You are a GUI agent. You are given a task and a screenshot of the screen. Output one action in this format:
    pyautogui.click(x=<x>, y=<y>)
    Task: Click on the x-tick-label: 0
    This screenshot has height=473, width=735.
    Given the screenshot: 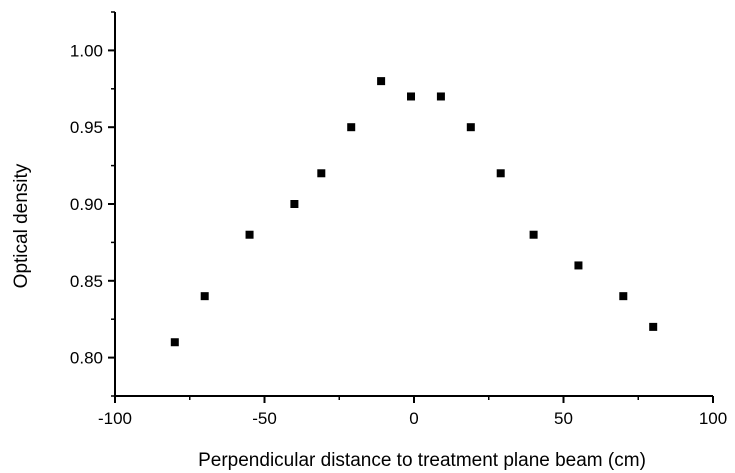 What is the action you would take?
    pyautogui.click(x=413, y=418)
    